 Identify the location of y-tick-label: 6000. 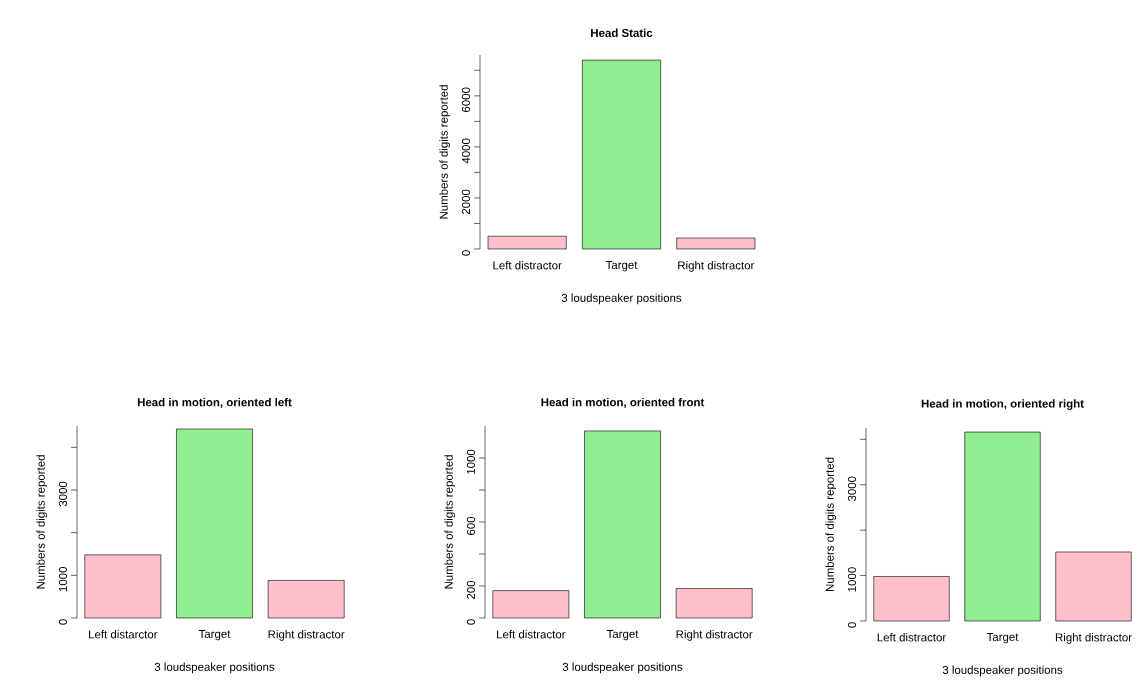
(465, 99).